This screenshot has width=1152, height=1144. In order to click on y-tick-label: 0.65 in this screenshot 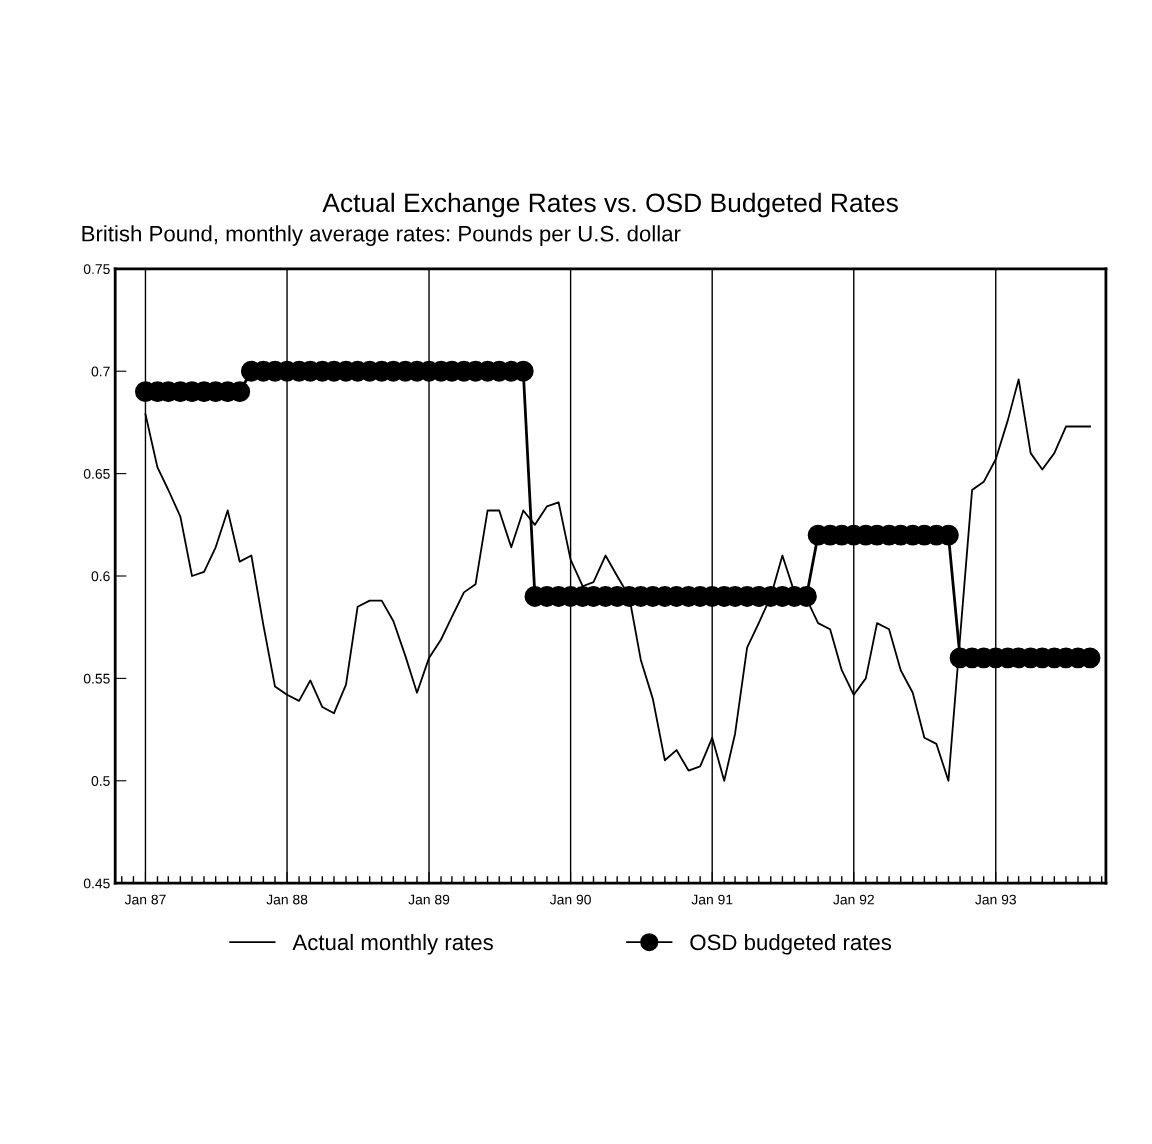, I will do `click(96, 473)`.